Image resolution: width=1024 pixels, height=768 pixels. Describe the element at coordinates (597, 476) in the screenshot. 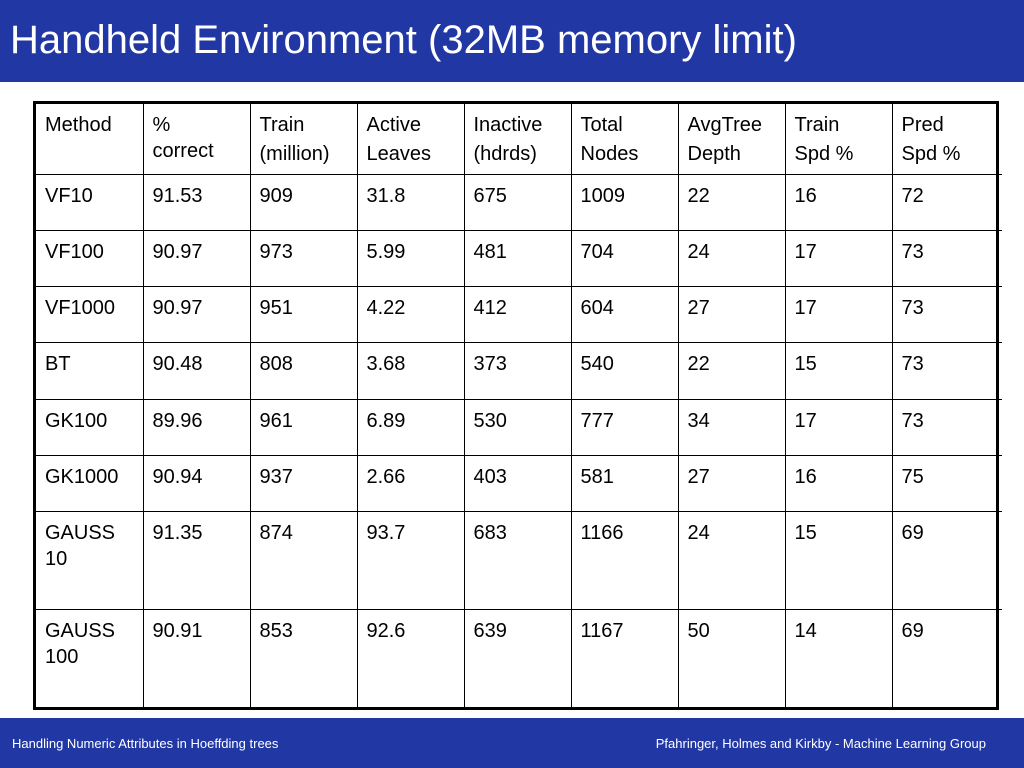

I see `cell-text: 581` at that location.